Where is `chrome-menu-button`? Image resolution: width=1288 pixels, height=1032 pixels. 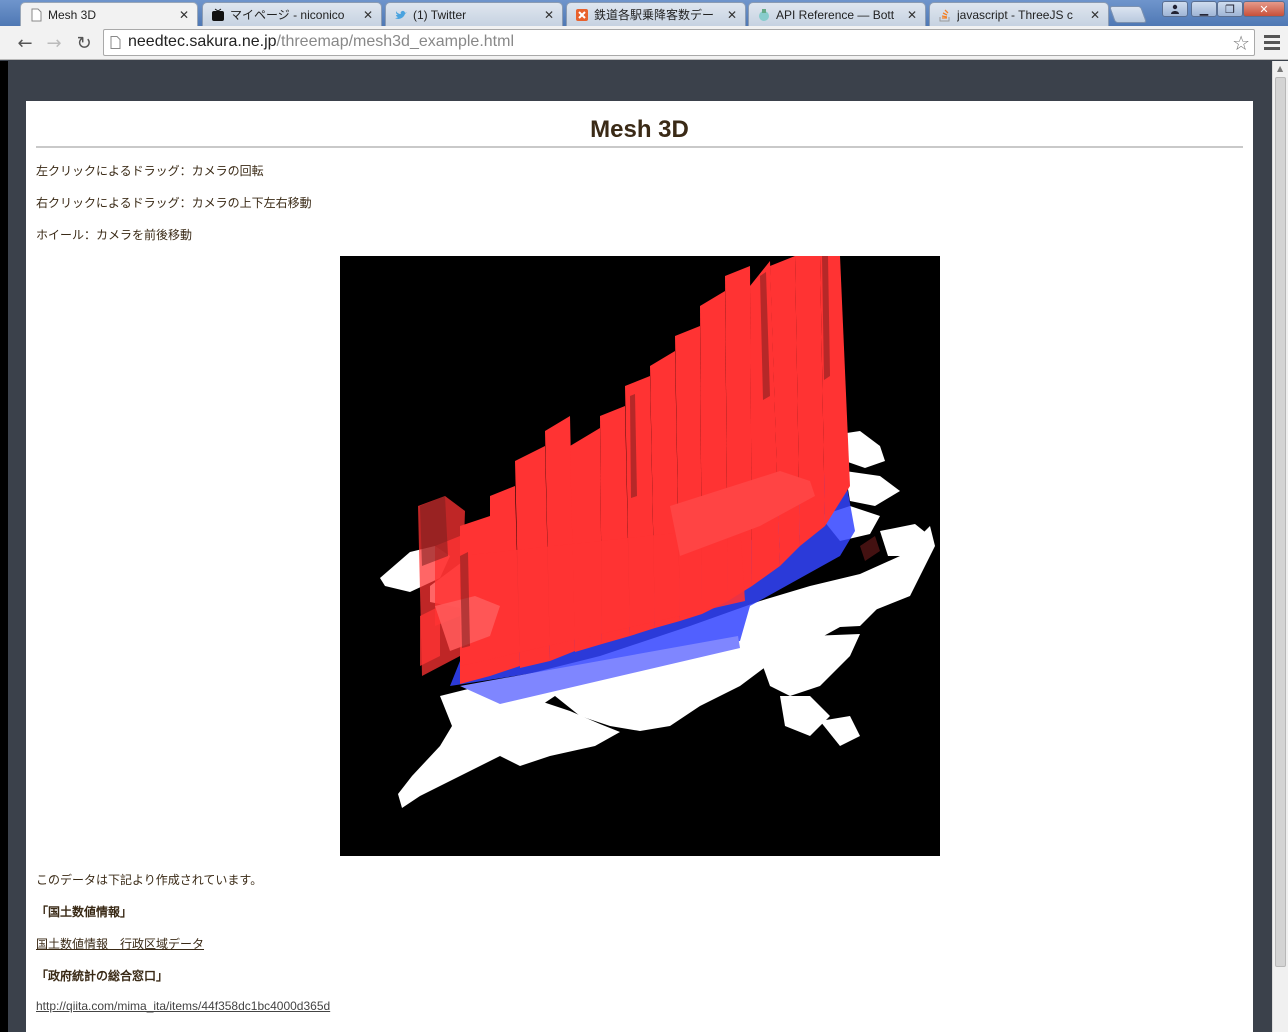 chrome-menu-button is located at coordinates (1272, 43).